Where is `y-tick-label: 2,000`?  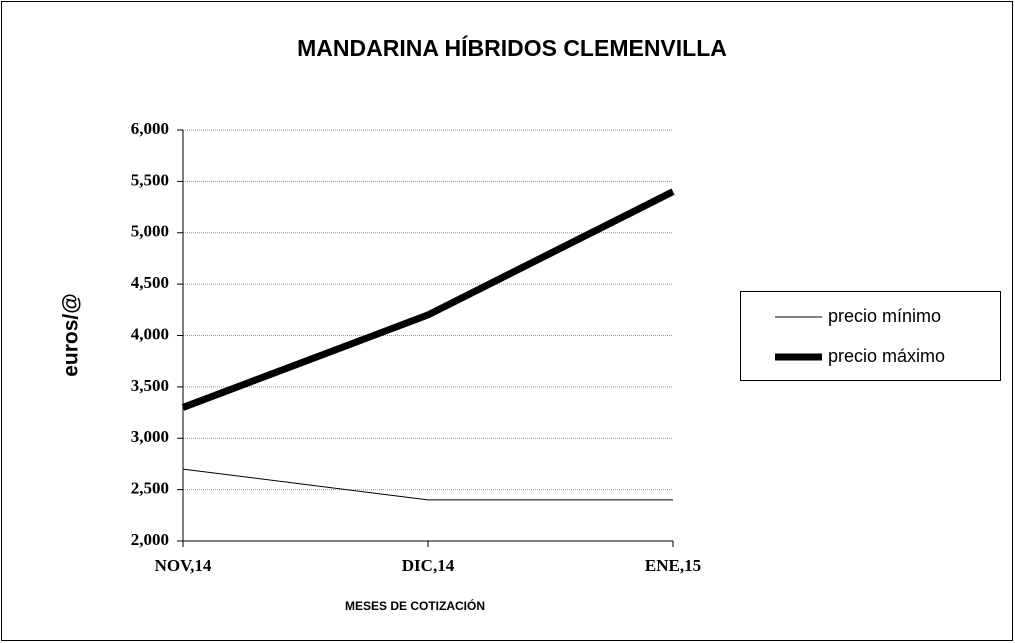 y-tick-label: 2,000 is located at coordinates (150, 539).